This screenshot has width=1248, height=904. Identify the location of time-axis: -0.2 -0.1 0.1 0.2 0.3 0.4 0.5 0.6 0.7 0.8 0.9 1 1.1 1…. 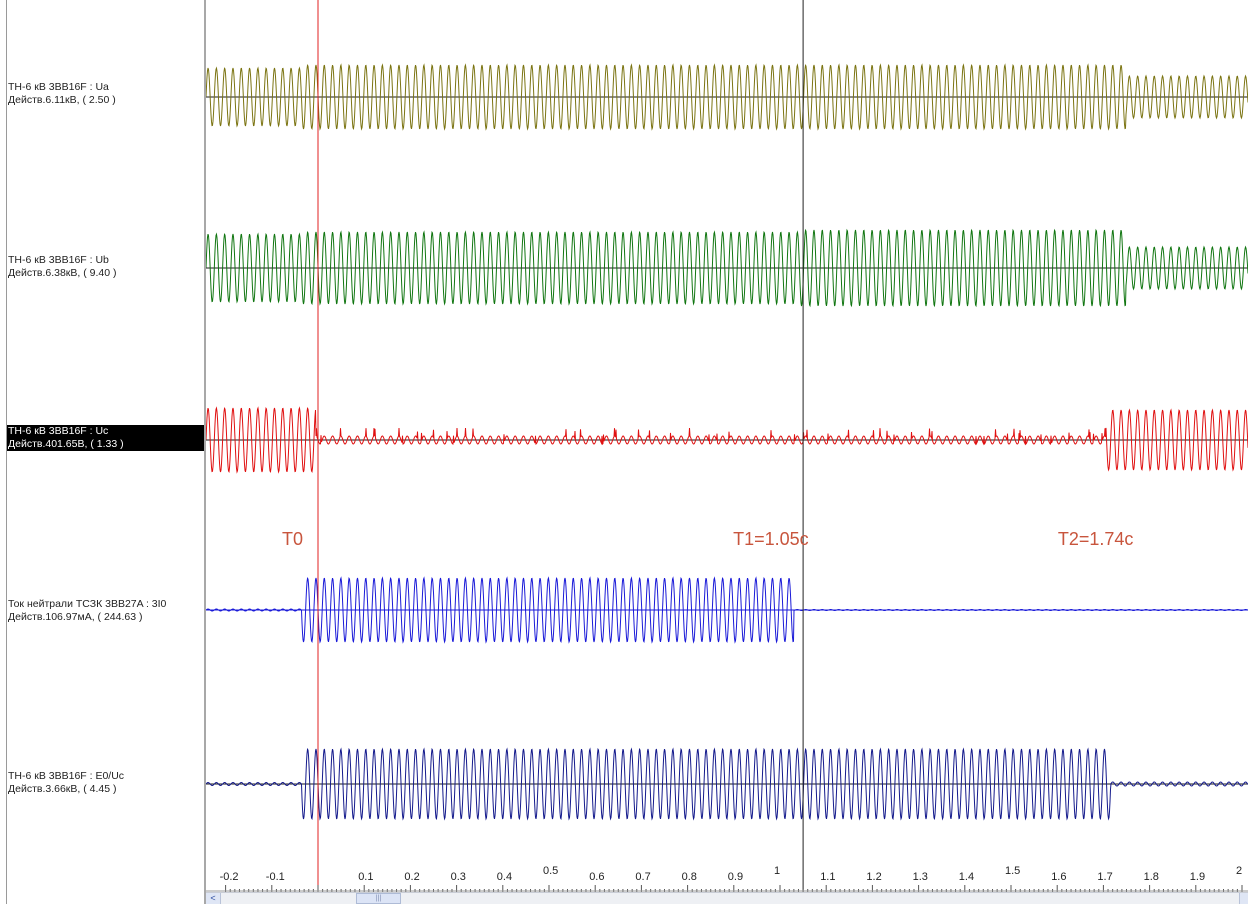
(727, 878).